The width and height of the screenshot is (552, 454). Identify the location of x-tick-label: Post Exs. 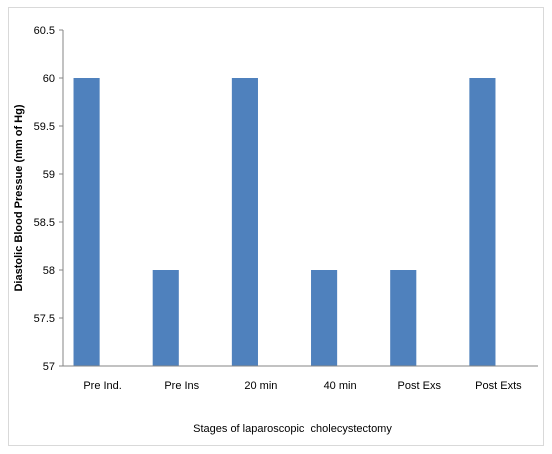
(420, 386).